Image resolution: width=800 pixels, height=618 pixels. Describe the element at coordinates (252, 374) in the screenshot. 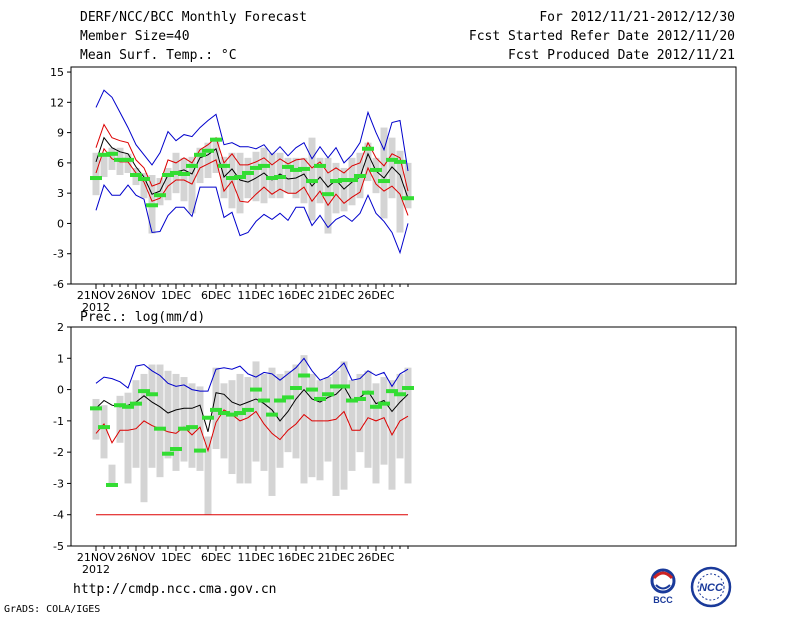

I see `prec-line-max` at that location.